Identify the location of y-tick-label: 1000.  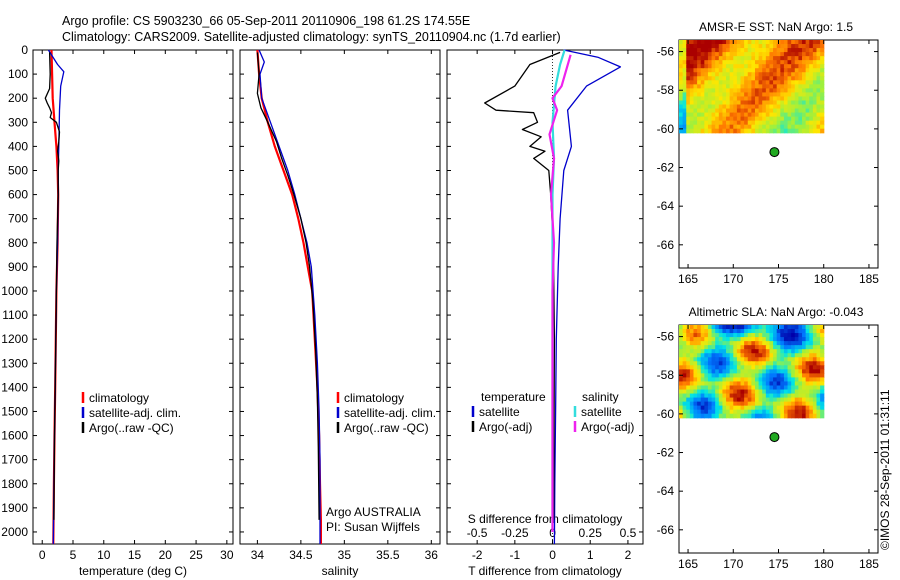
(14, 291).